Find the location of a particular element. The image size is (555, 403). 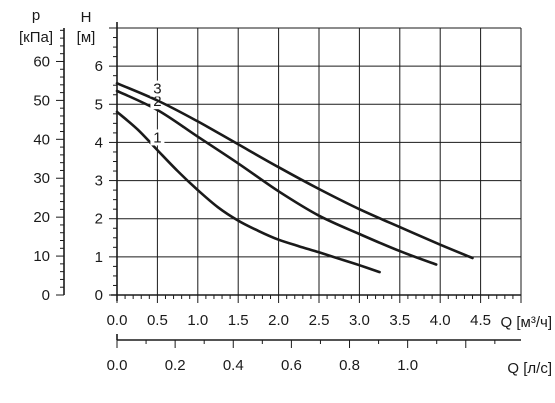

y-secondary-tick-label: 40 is located at coordinates (41, 139).